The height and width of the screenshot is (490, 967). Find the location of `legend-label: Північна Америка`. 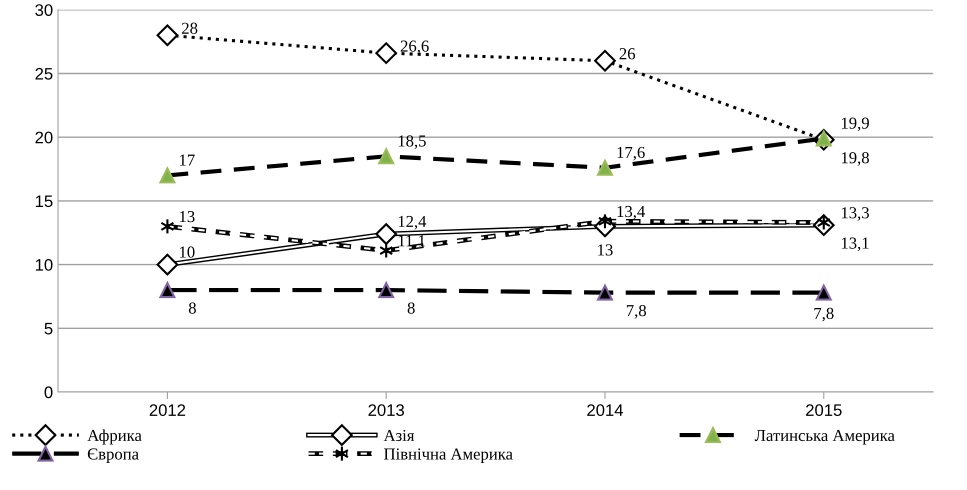

legend-label: Північна Америка is located at coordinates (448, 456).